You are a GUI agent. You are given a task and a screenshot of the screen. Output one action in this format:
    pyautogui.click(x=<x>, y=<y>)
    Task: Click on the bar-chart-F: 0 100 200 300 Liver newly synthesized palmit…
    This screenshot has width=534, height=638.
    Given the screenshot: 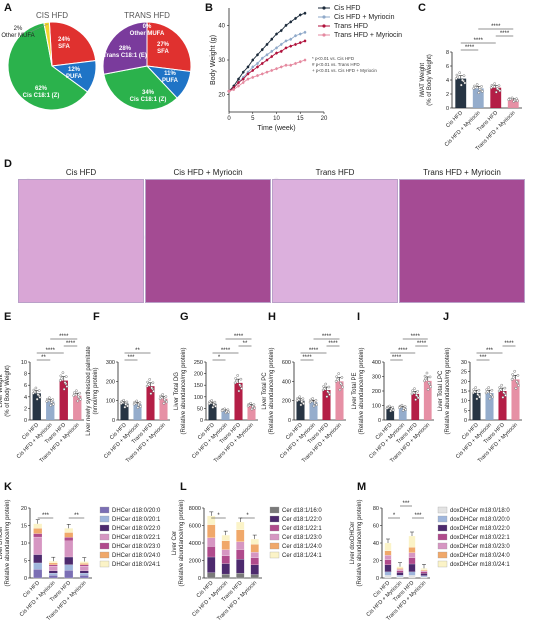 What is the action you would take?
    pyautogui.click(x=128, y=405)
    